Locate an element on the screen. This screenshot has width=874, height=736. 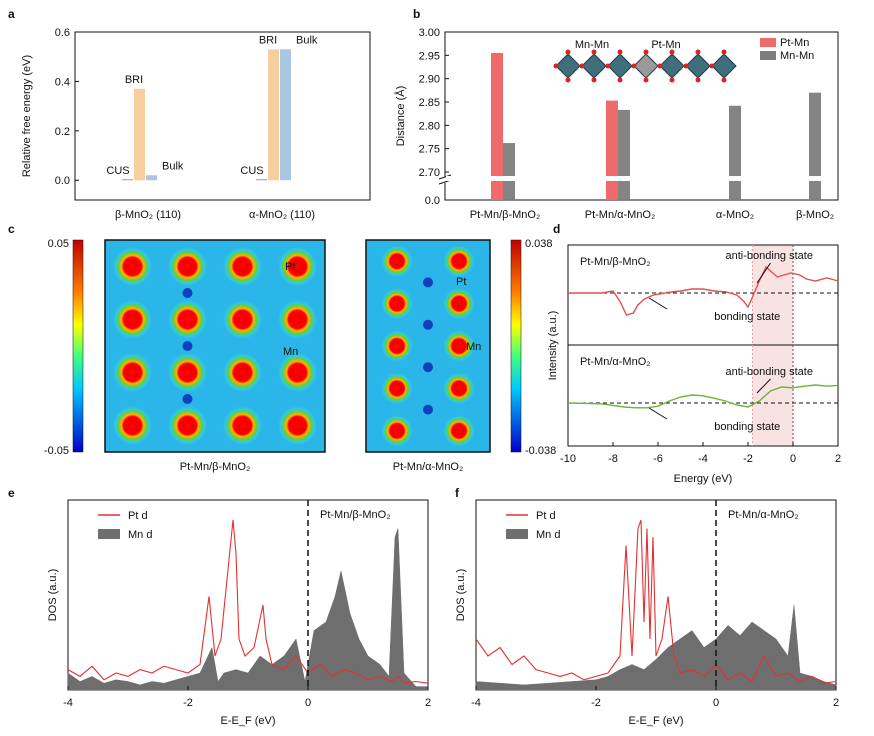
bar-label-bulk-0: Bulk is located at coordinates (173, 166).